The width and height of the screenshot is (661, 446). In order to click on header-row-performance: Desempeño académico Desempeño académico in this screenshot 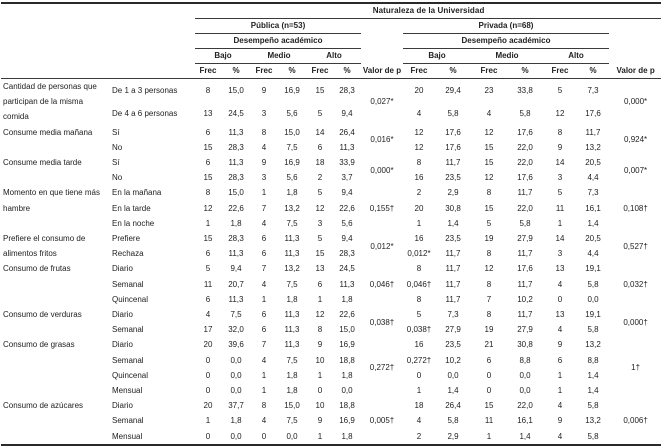, I will do `click(331, 41)`.